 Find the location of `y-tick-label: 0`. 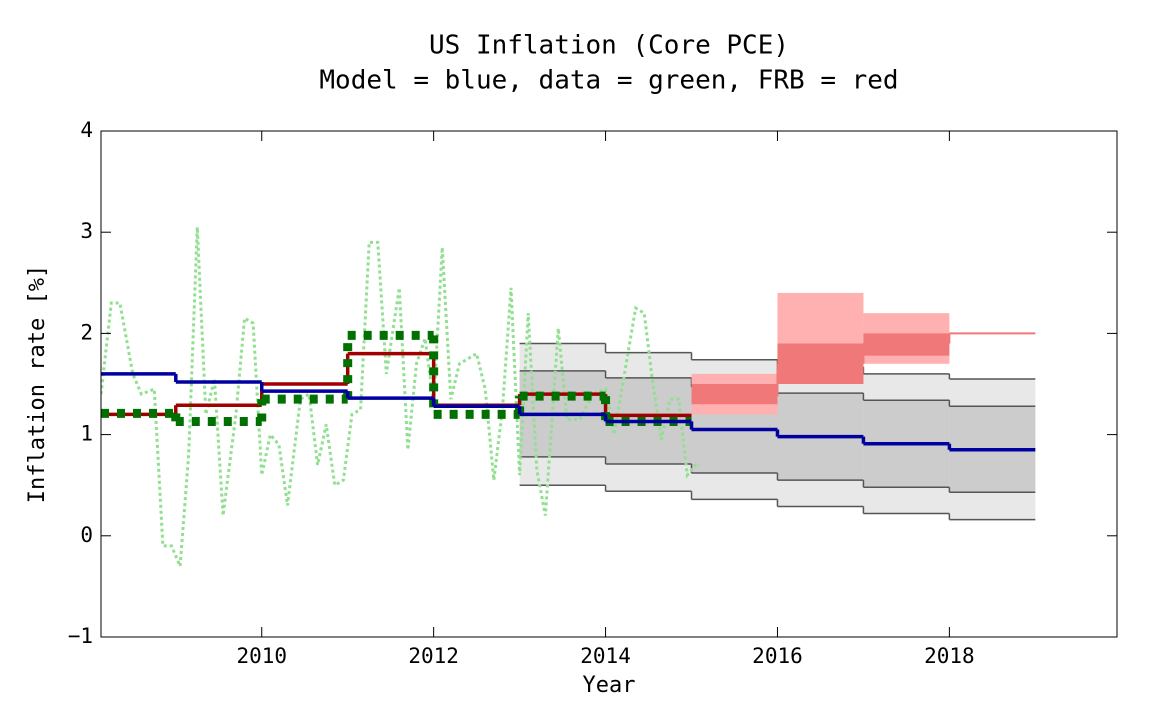

y-tick-label: 0 is located at coordinates (86, 535).